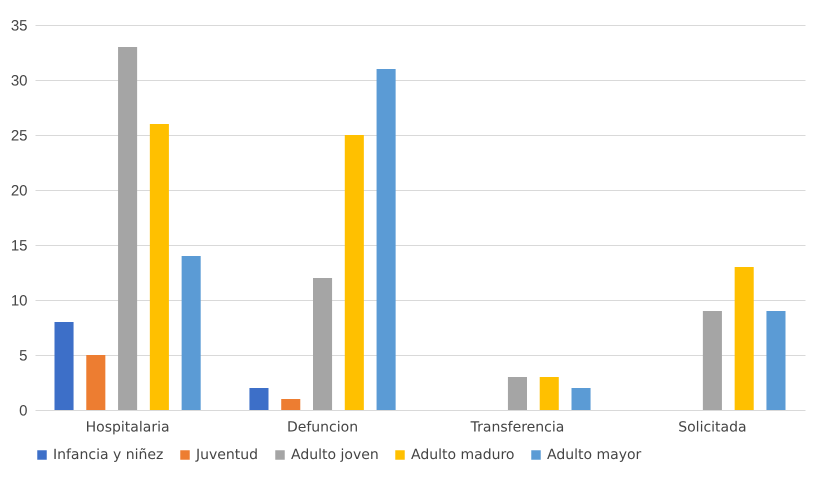  What do you see at coordinates (226, 455) in the screenshot?
I see `legend-label: Juventud` at bounding box center [226, 455].